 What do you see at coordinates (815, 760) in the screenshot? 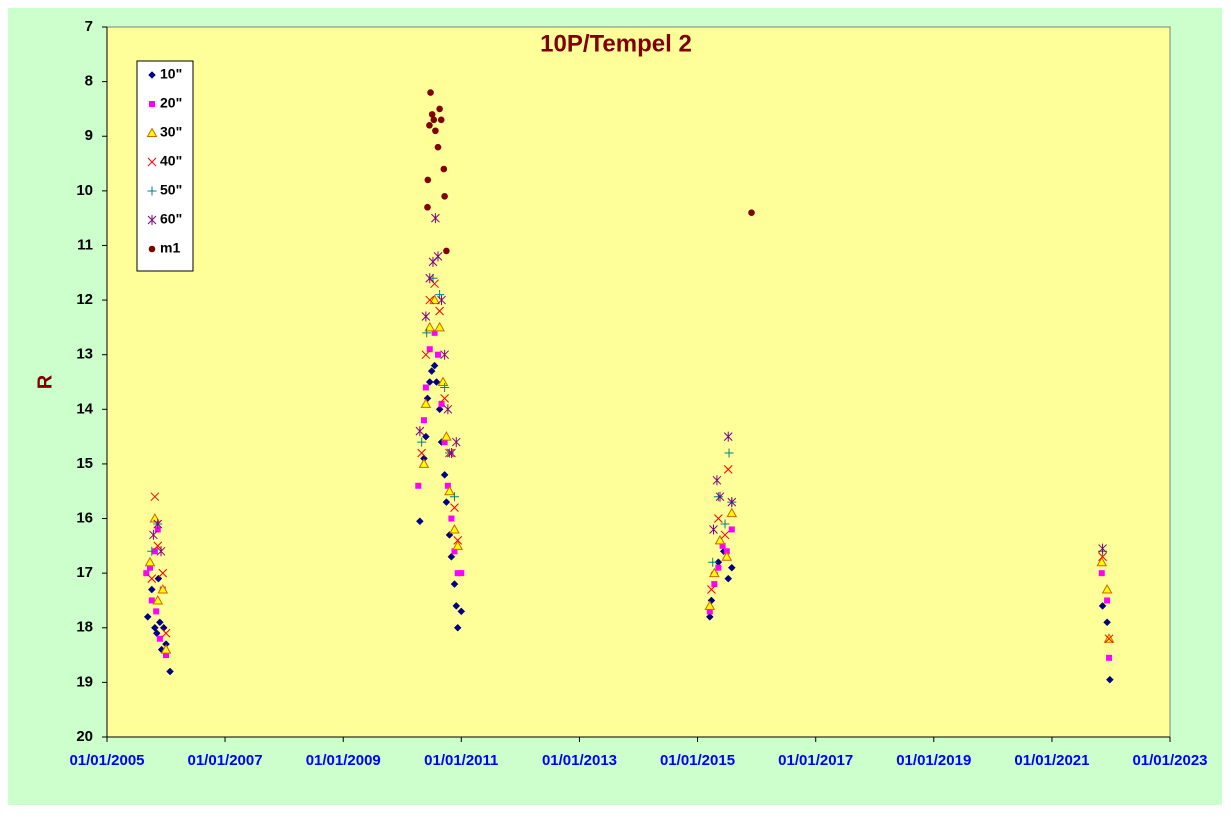
I see `x-tick-label: 01/01/2017` at bounding box center [815, 760].